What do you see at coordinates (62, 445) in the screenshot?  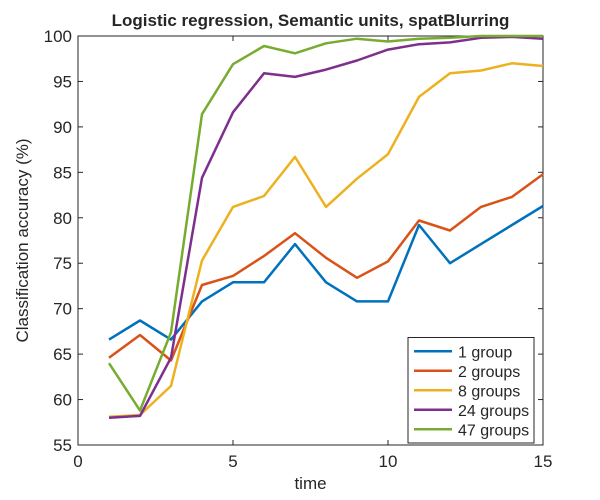 I see `y-tick-label: 55` at bounding box center [62, 445].